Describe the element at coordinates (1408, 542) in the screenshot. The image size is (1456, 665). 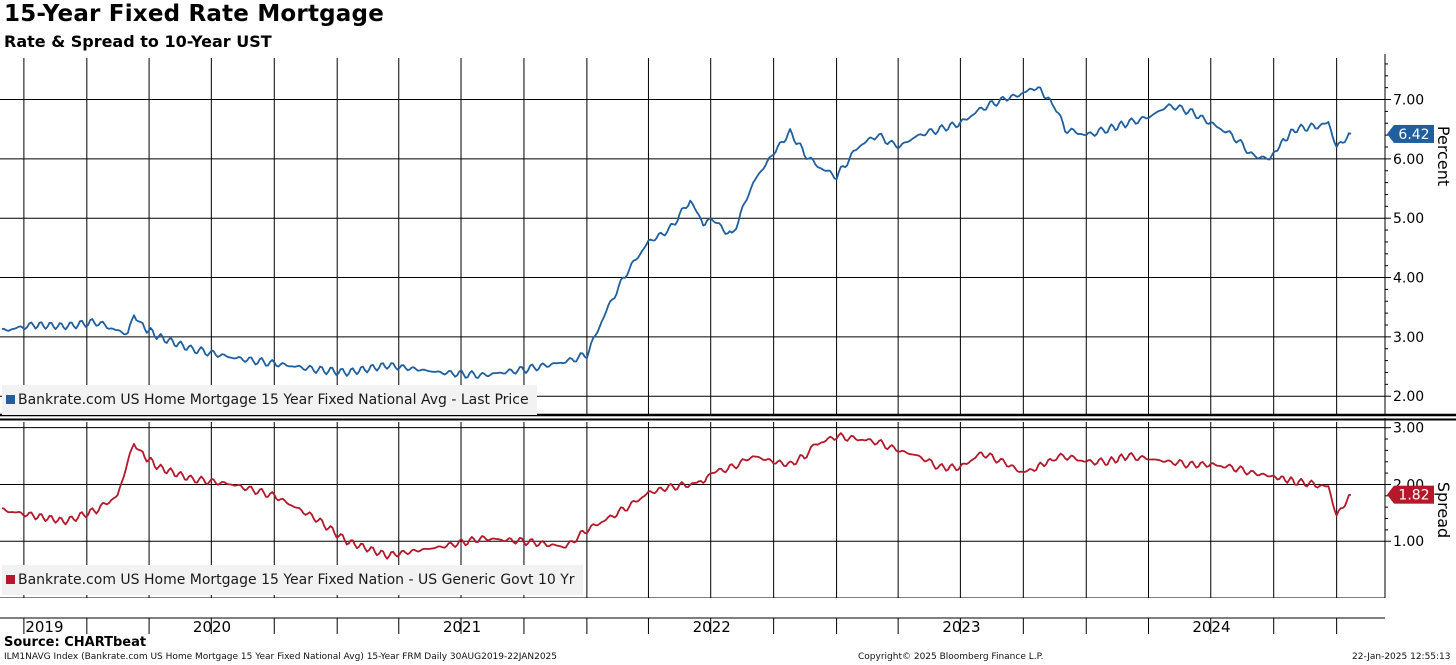
I see `y-tick-label: 1.00` at that location.